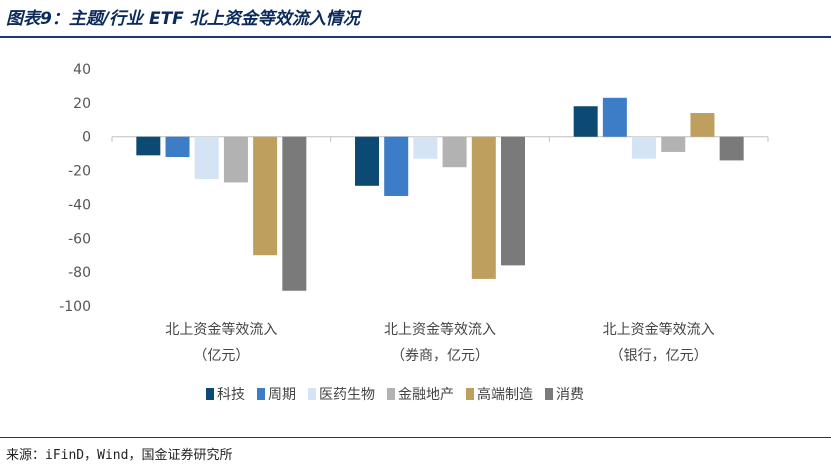 This screenshot has height=467, width=831. Describe the element at coordinates (347, 395) in the screenshot. I see `legend-label: 医药生物` at that location.